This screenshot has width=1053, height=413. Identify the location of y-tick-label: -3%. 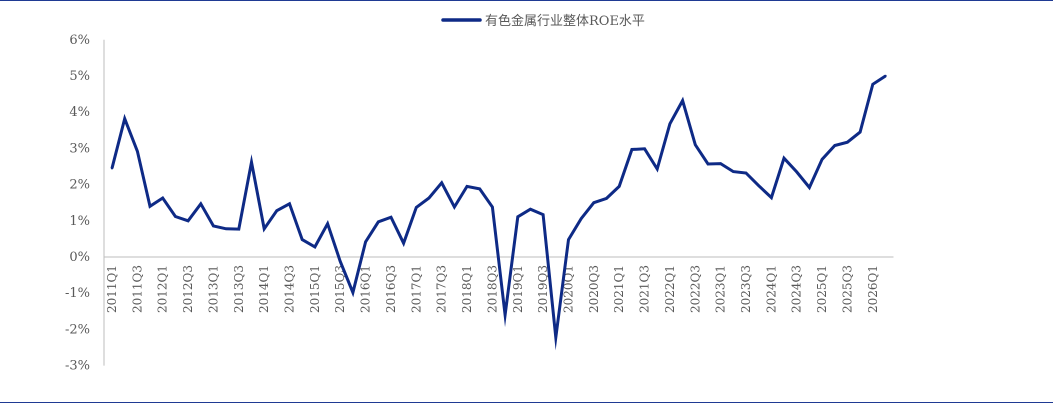
(77, 366).